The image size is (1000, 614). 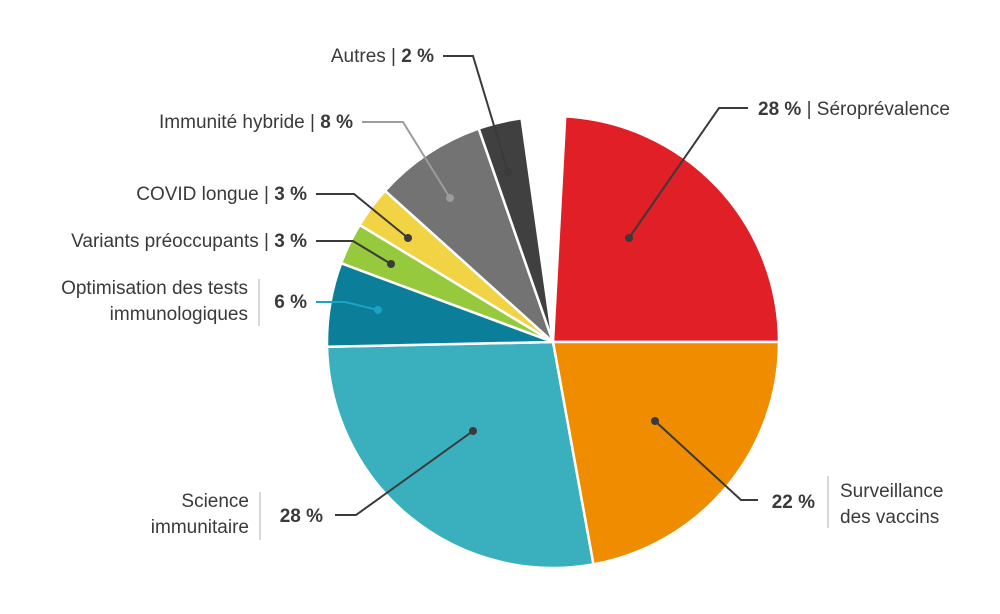 I want to click on pie-slice-immunite-hybride, so click(x=469, y=235).